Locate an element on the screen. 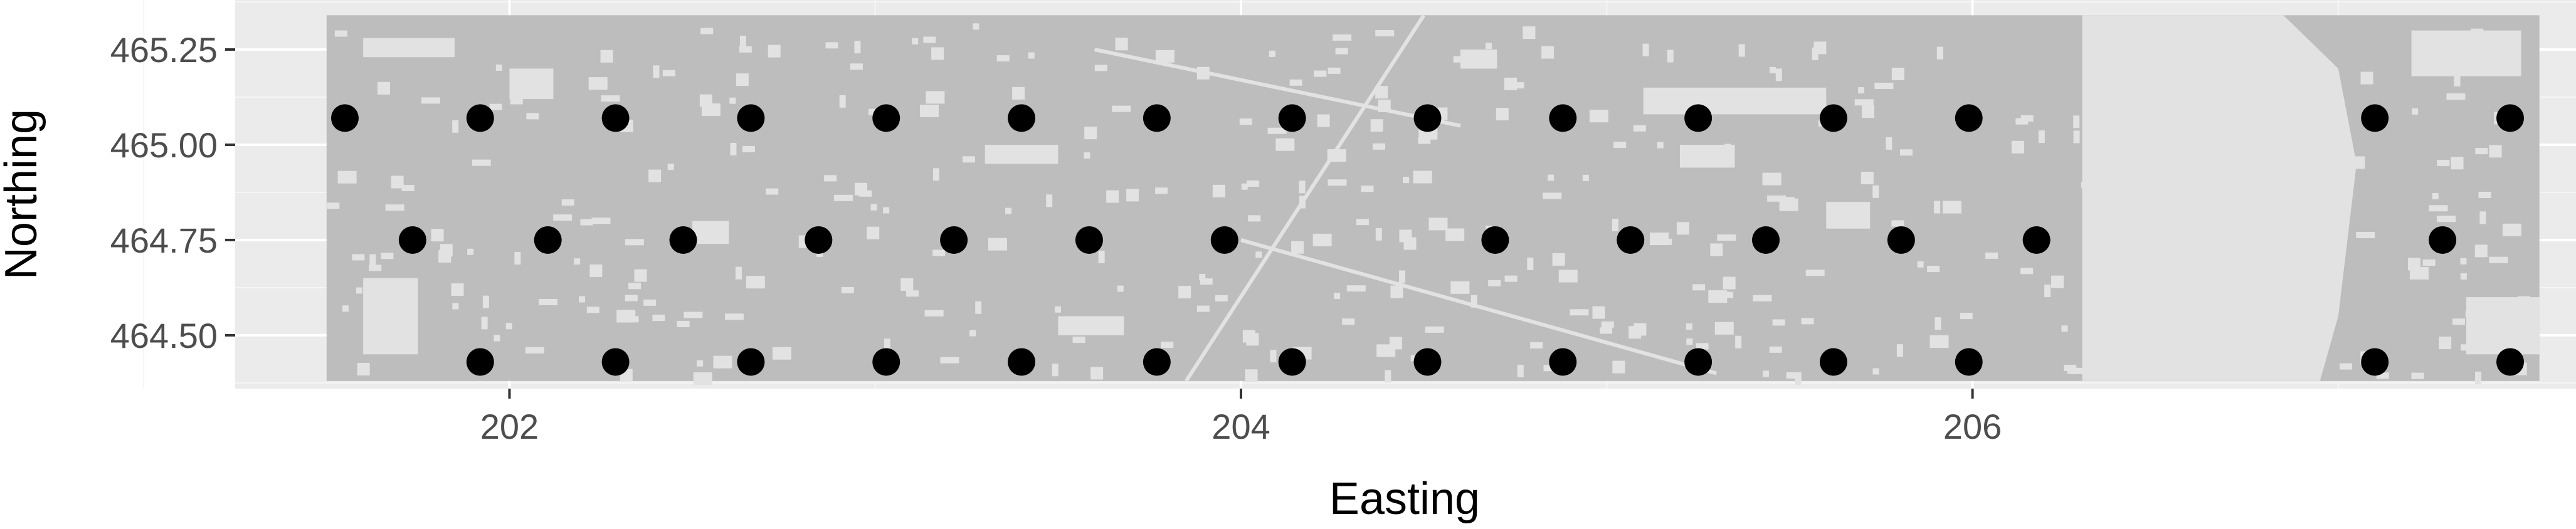 Image resolution: width=2576 pixels, height=529 pixels. y-tick-label: 464.75 is located at coordinates (164, 240).